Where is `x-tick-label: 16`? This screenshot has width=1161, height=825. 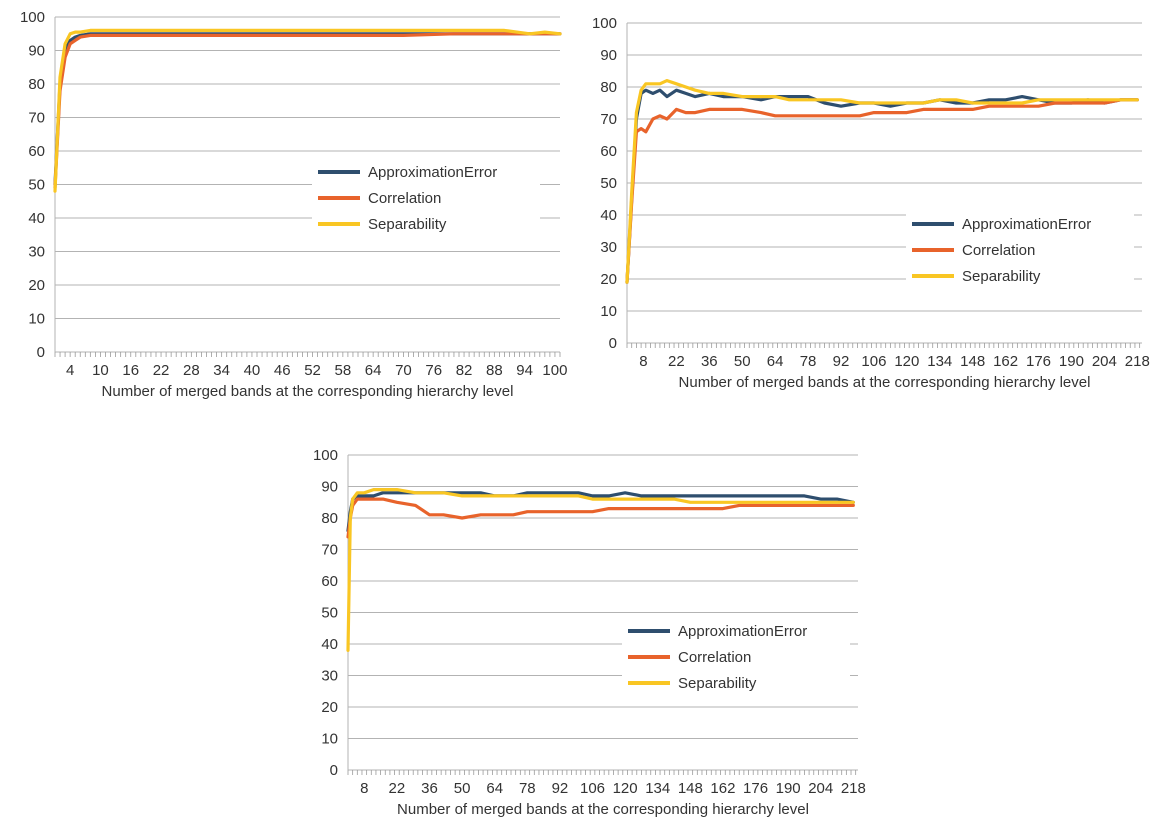 x-tick-label: 16 is located at coordinates (130, 370).